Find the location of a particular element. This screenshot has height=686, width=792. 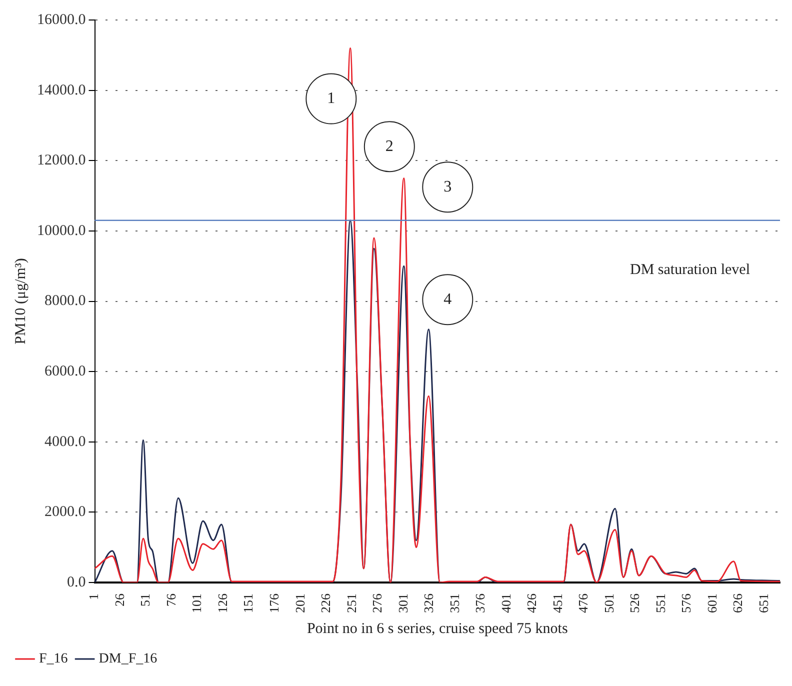

legend-label: F_16 is located at coordinates (53, 659).